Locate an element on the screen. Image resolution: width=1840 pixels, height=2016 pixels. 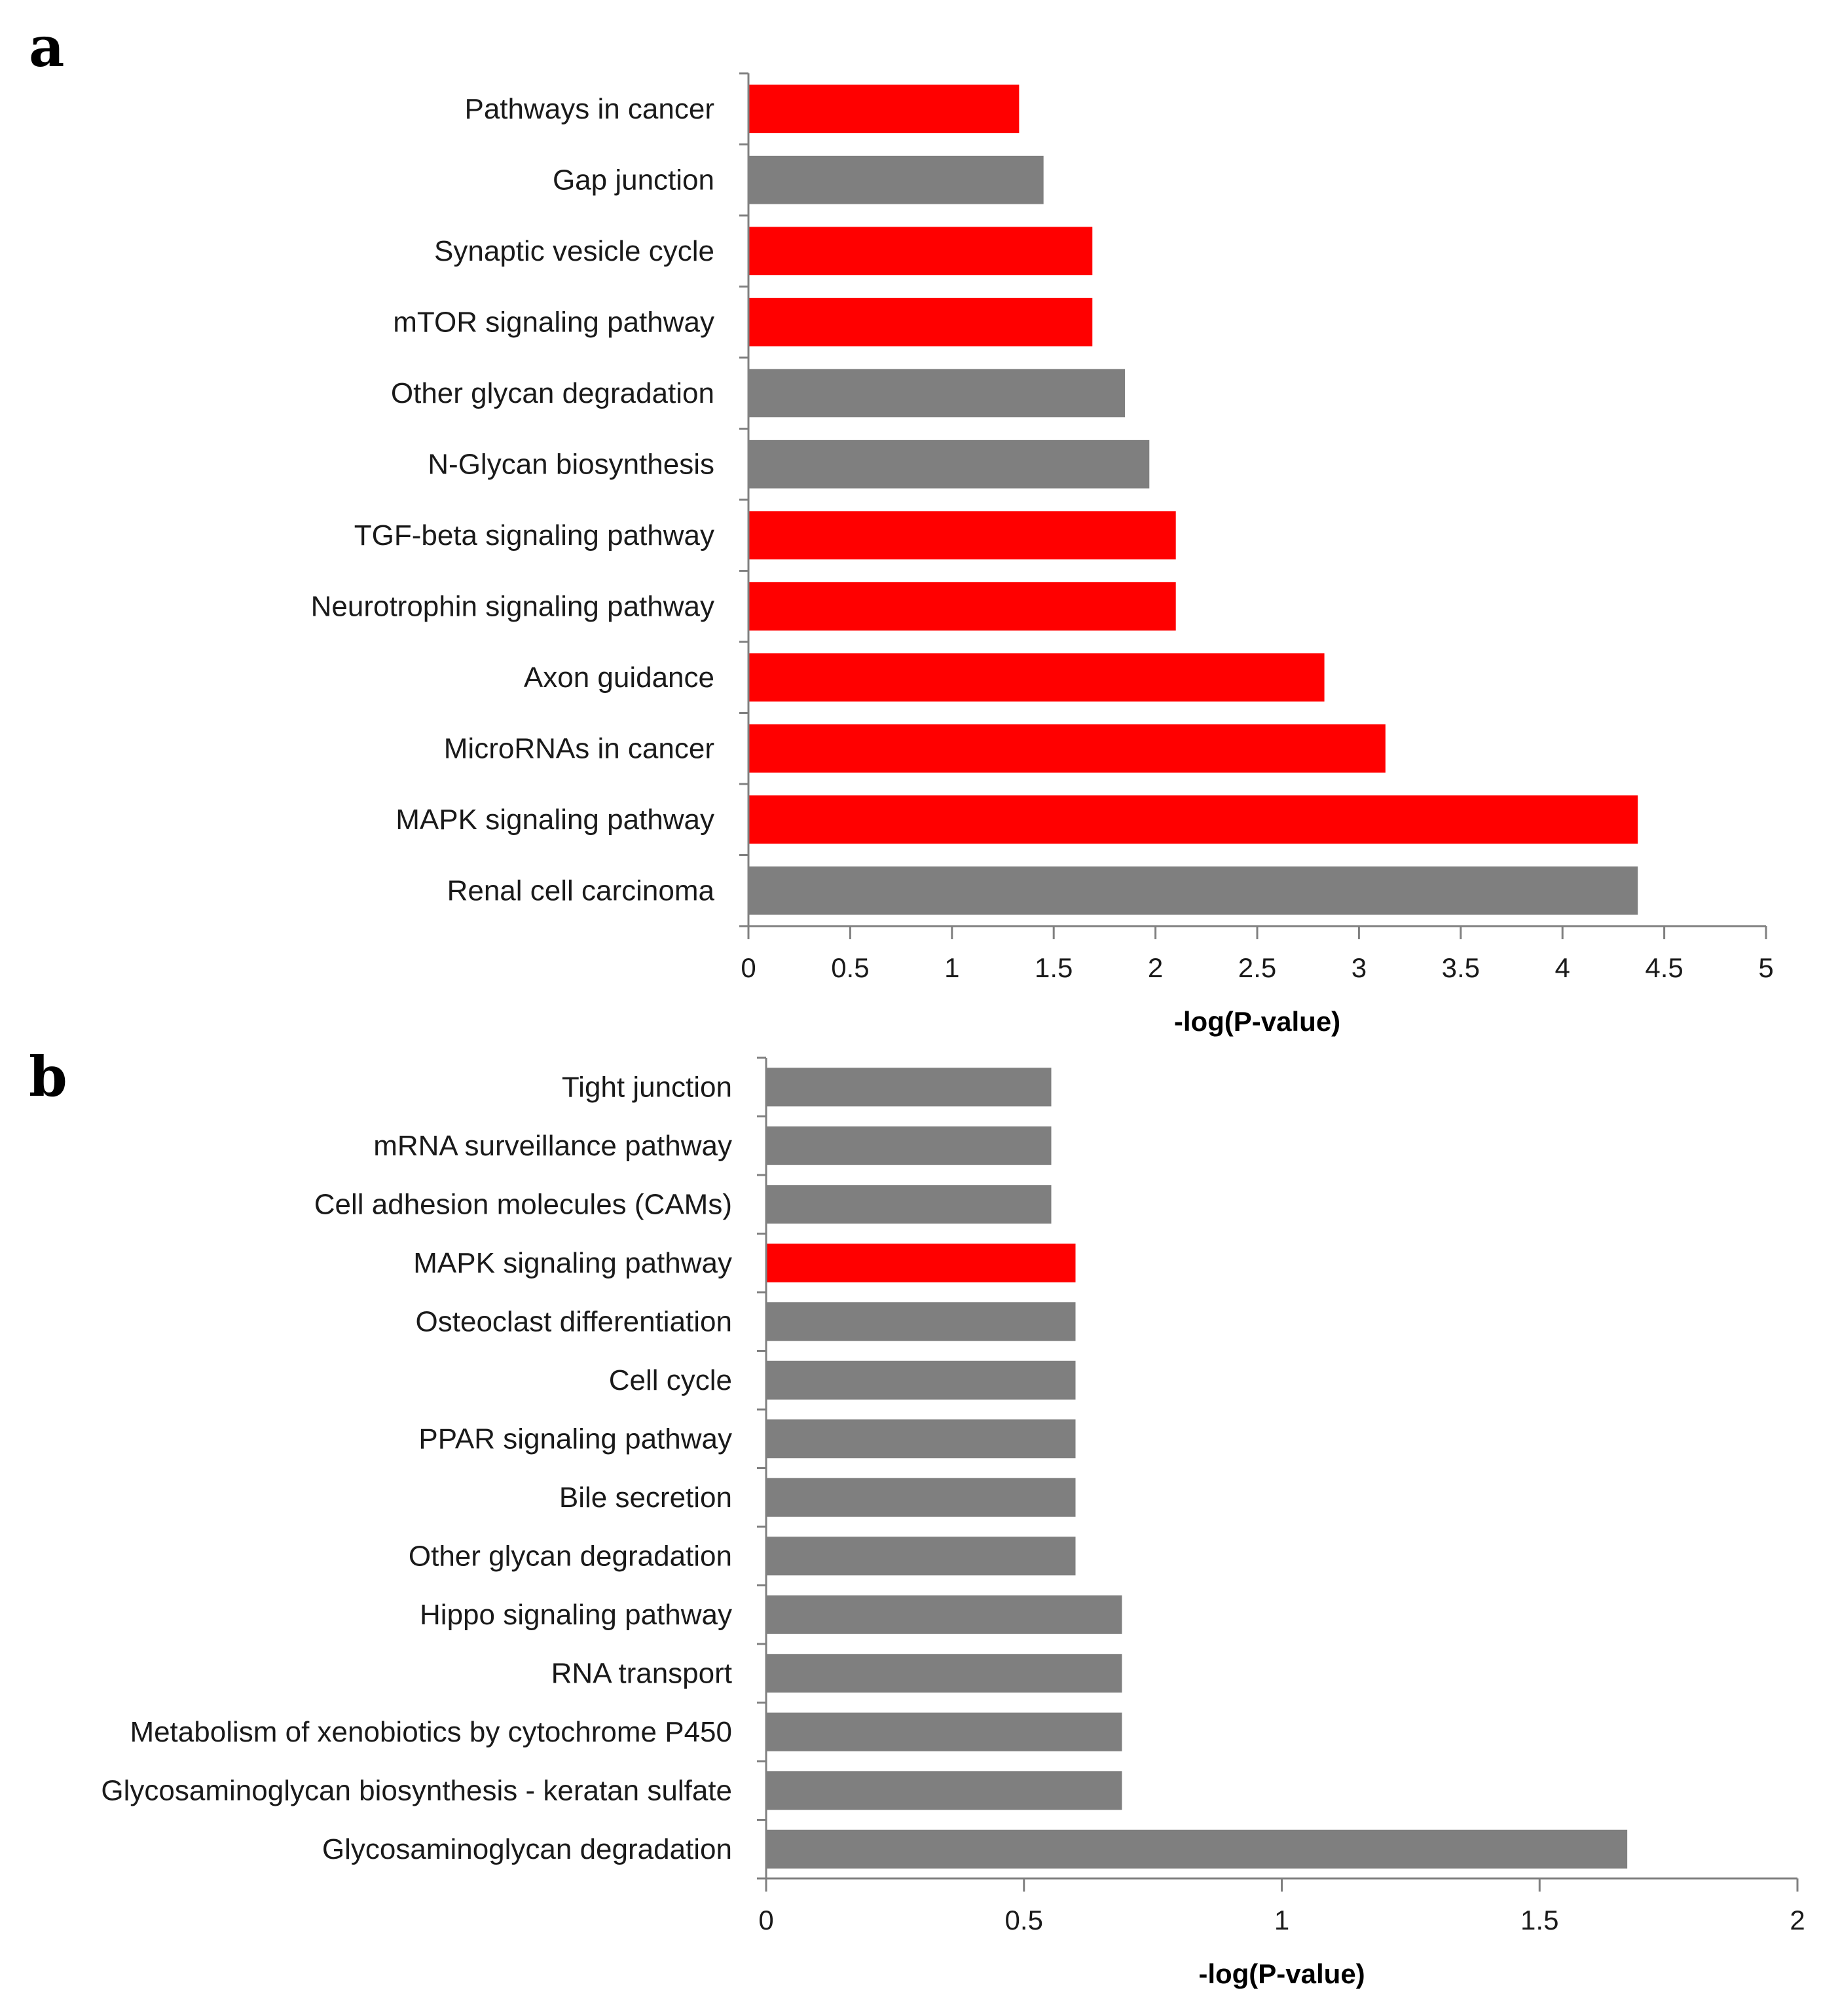
category-label: Glycosaminoglycan degradation is located at coordinates (527, 1849).